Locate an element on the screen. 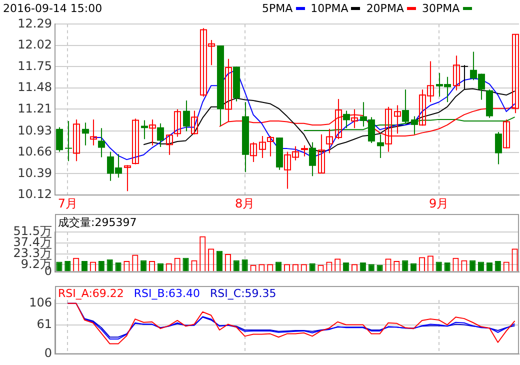  y-tick-label: 11.21 is located at coordinates (35, 108).